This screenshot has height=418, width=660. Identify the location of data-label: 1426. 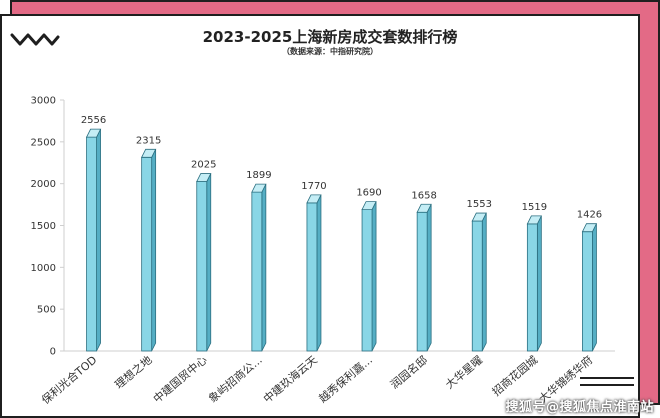
(589, 215).